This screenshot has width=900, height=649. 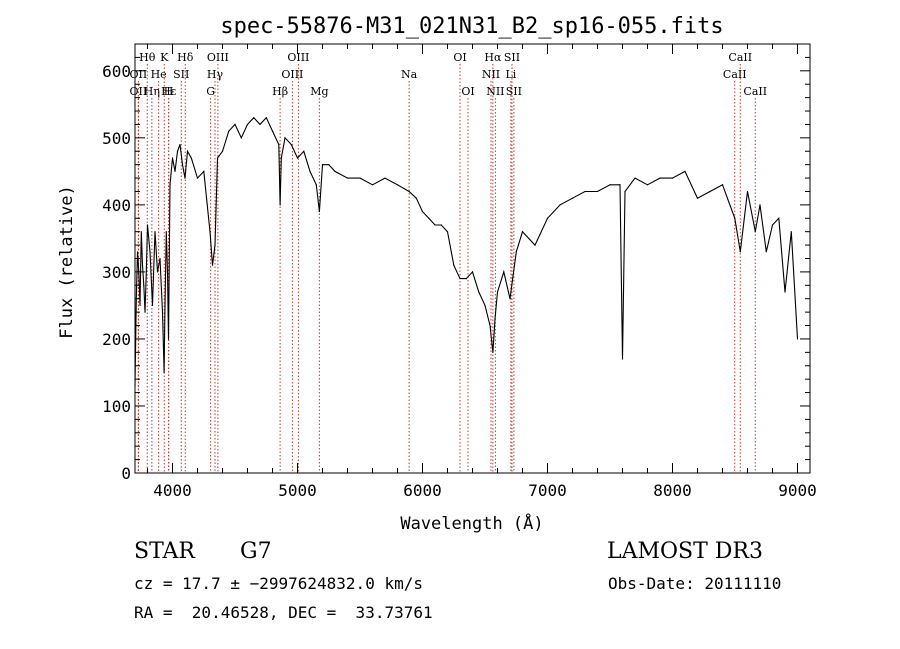 I want to click on marker-label: H, so click(x=169, y=91).